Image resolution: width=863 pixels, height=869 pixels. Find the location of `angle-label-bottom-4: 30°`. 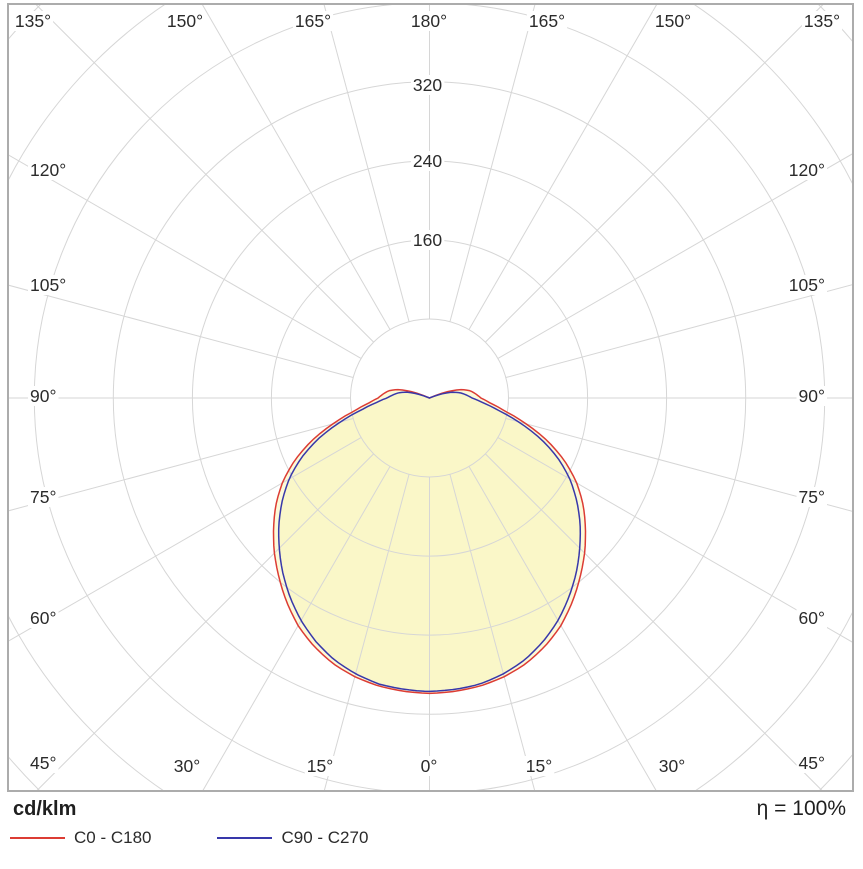

angle-label-bottom-4: 30° is located at coordinates (672, 766).